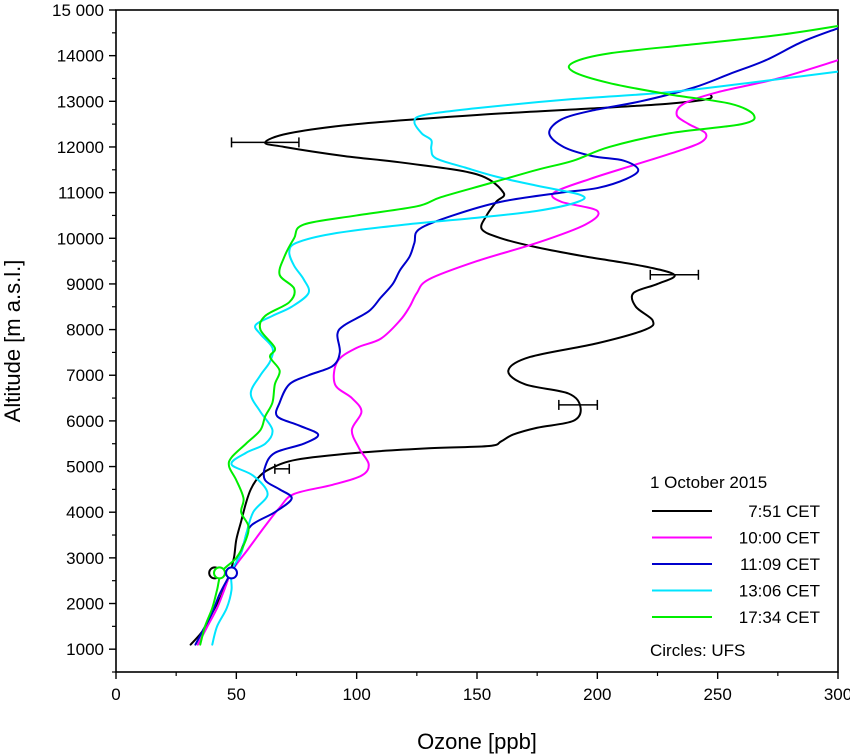  I want to click on x-tick-label: 0, so click(115, 694).